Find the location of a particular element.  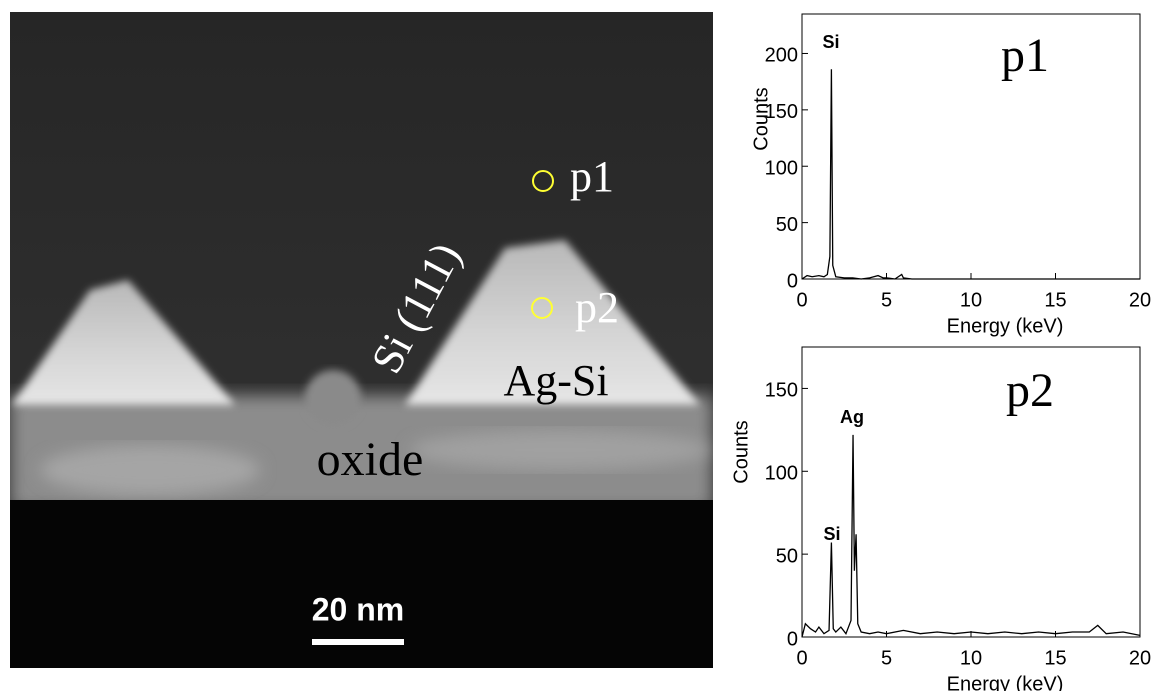

label-p1: p1 is located at coordinates (592, 176).